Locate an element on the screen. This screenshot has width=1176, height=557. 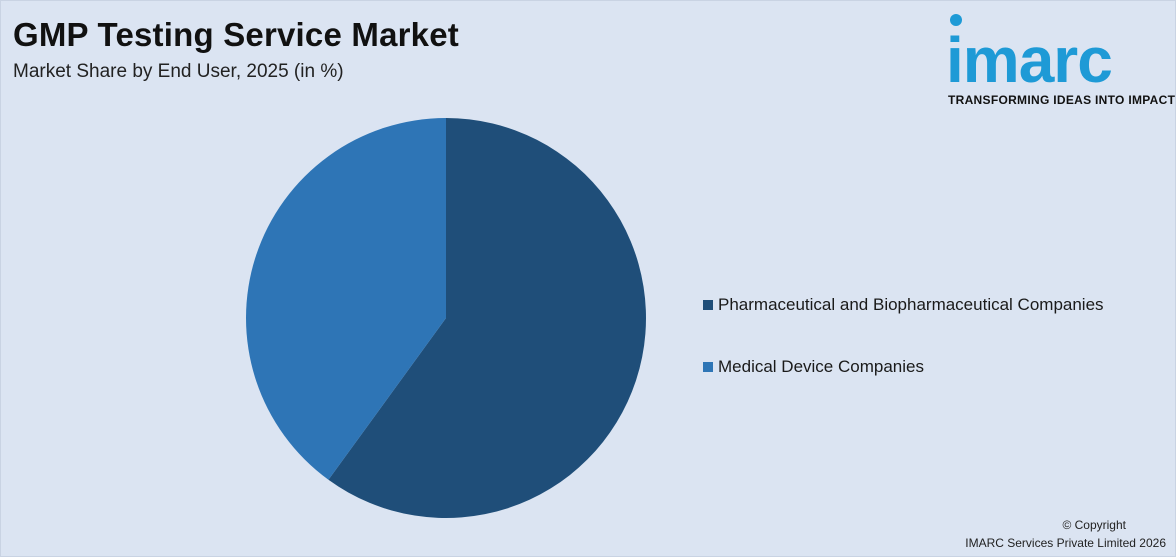
legend-item-2: Medical Device Companies is located at coordinates (903, 367).